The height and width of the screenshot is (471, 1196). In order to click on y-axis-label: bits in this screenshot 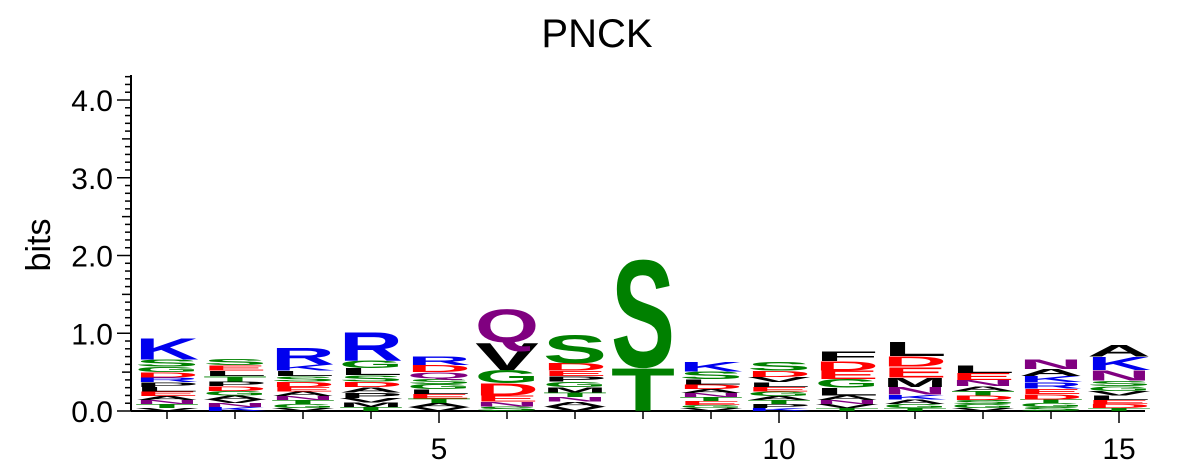, I will do `click(39, 245)`.